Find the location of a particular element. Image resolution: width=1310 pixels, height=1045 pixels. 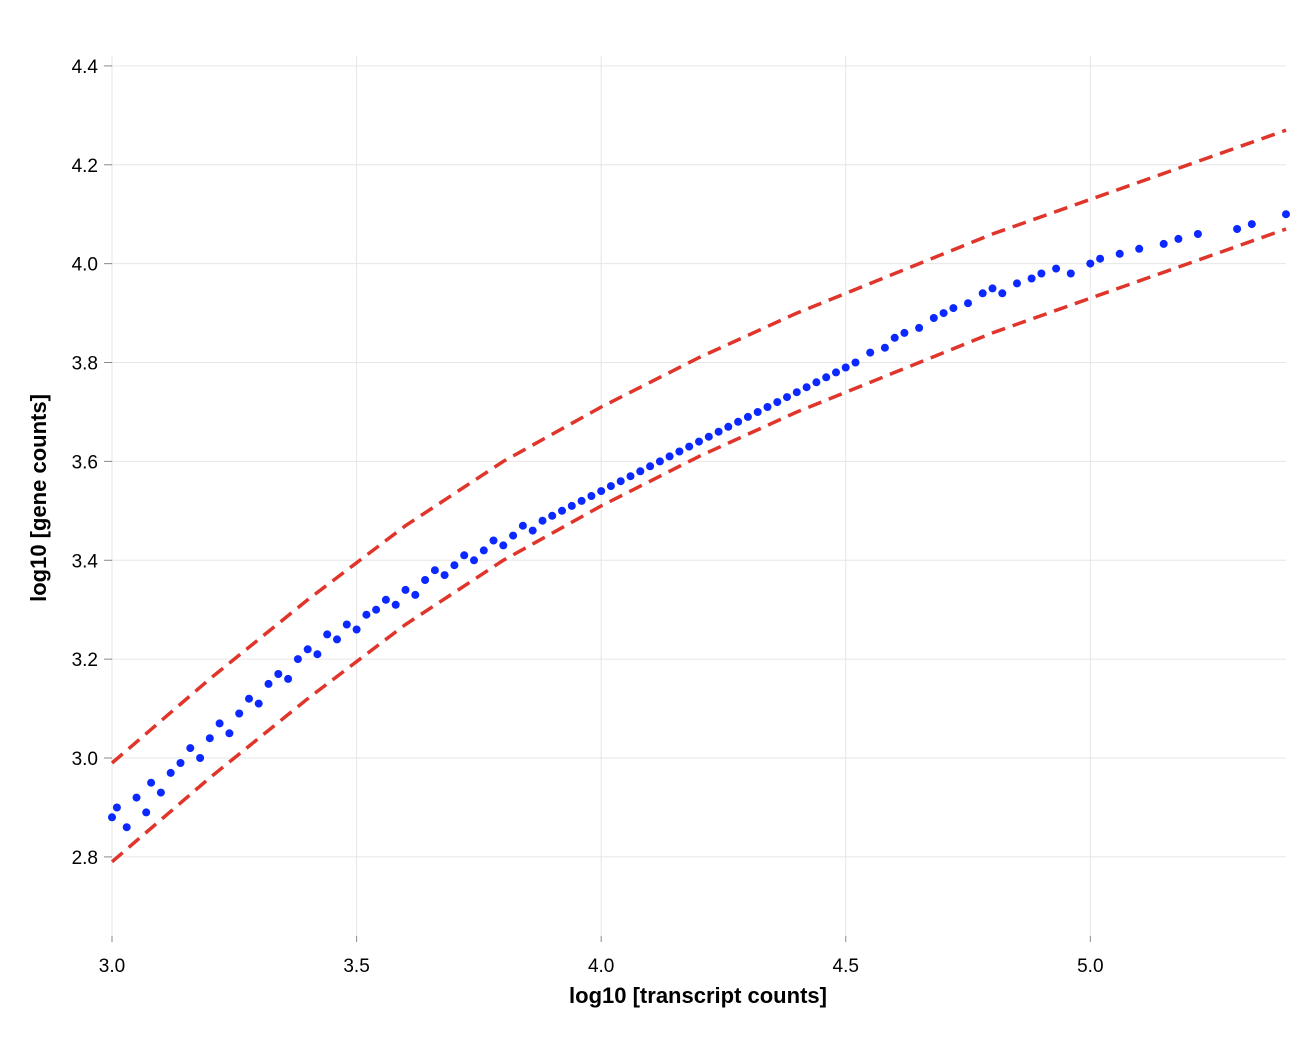

y-tick-label: 4.4 is located at coordinates (85, 67).